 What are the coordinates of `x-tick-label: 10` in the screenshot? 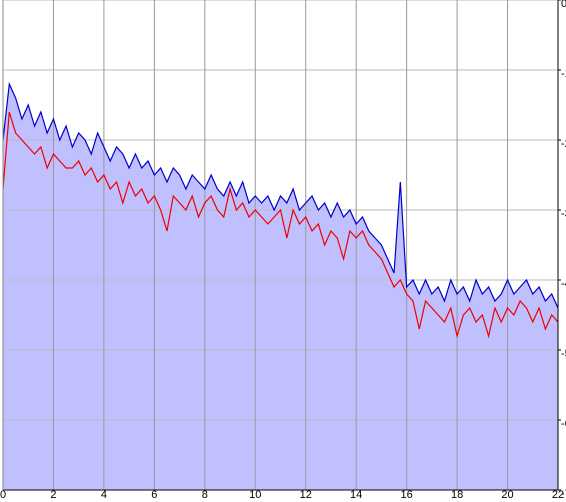 It's located at (255, 495).